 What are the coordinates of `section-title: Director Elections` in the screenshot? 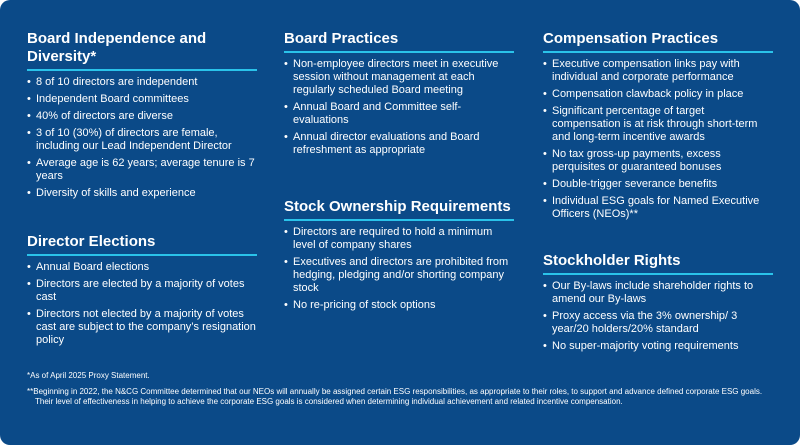 It's located at (142, 244).